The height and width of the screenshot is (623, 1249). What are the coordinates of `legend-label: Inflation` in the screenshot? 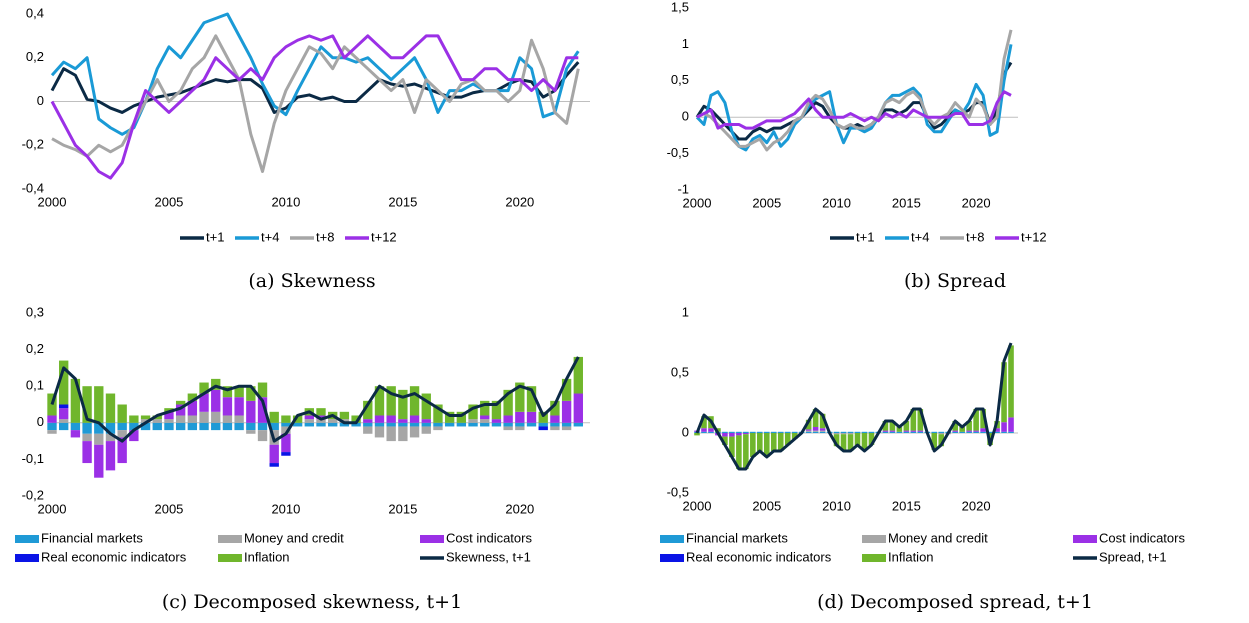 It's located at (267, 556).